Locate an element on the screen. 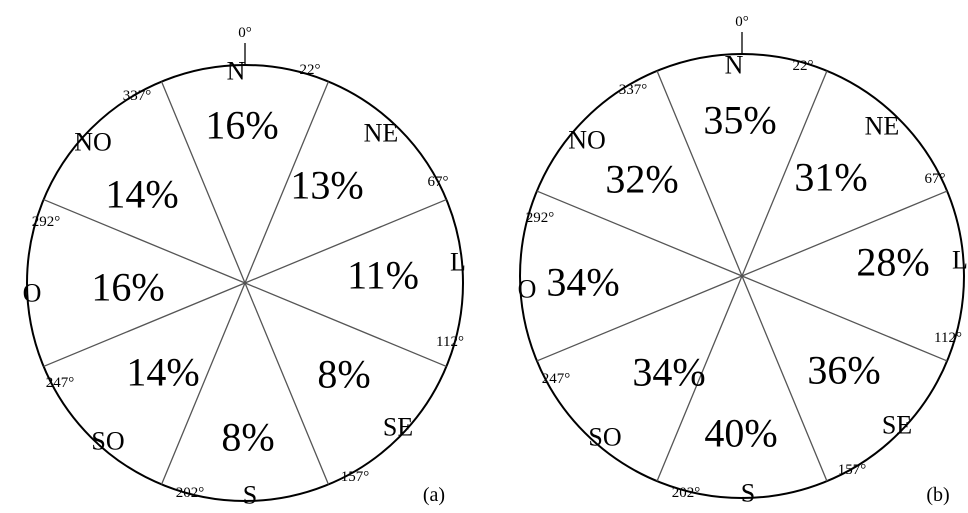  sector-percentage: 32% is located at coordinates (641, 179).